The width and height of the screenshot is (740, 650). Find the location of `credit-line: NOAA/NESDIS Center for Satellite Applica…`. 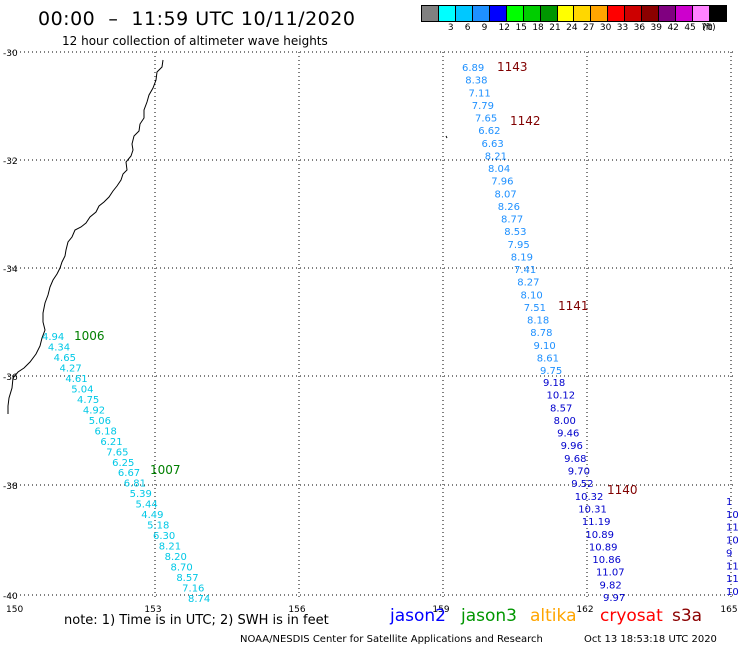

credit-line: NOAA/NESDIS Center for Satellite Applica… is located at coordinates (391, 639).